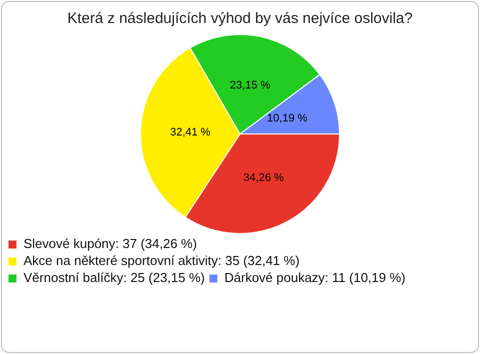  Describe the element at coordinates (114, 278) in the screenshot. I see `legend-label: Věrnostní balíčky: 25 (23,15 %)` at that location.